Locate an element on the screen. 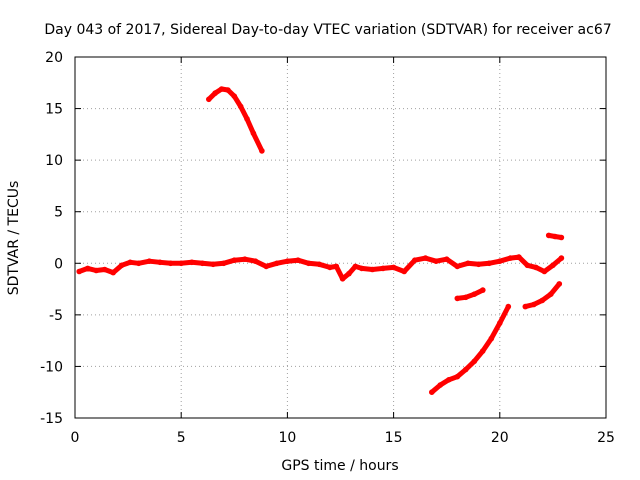 The width and height of the screenshot is (640, 480). y-tick-label: 15 is located at coordinates (54, 110).